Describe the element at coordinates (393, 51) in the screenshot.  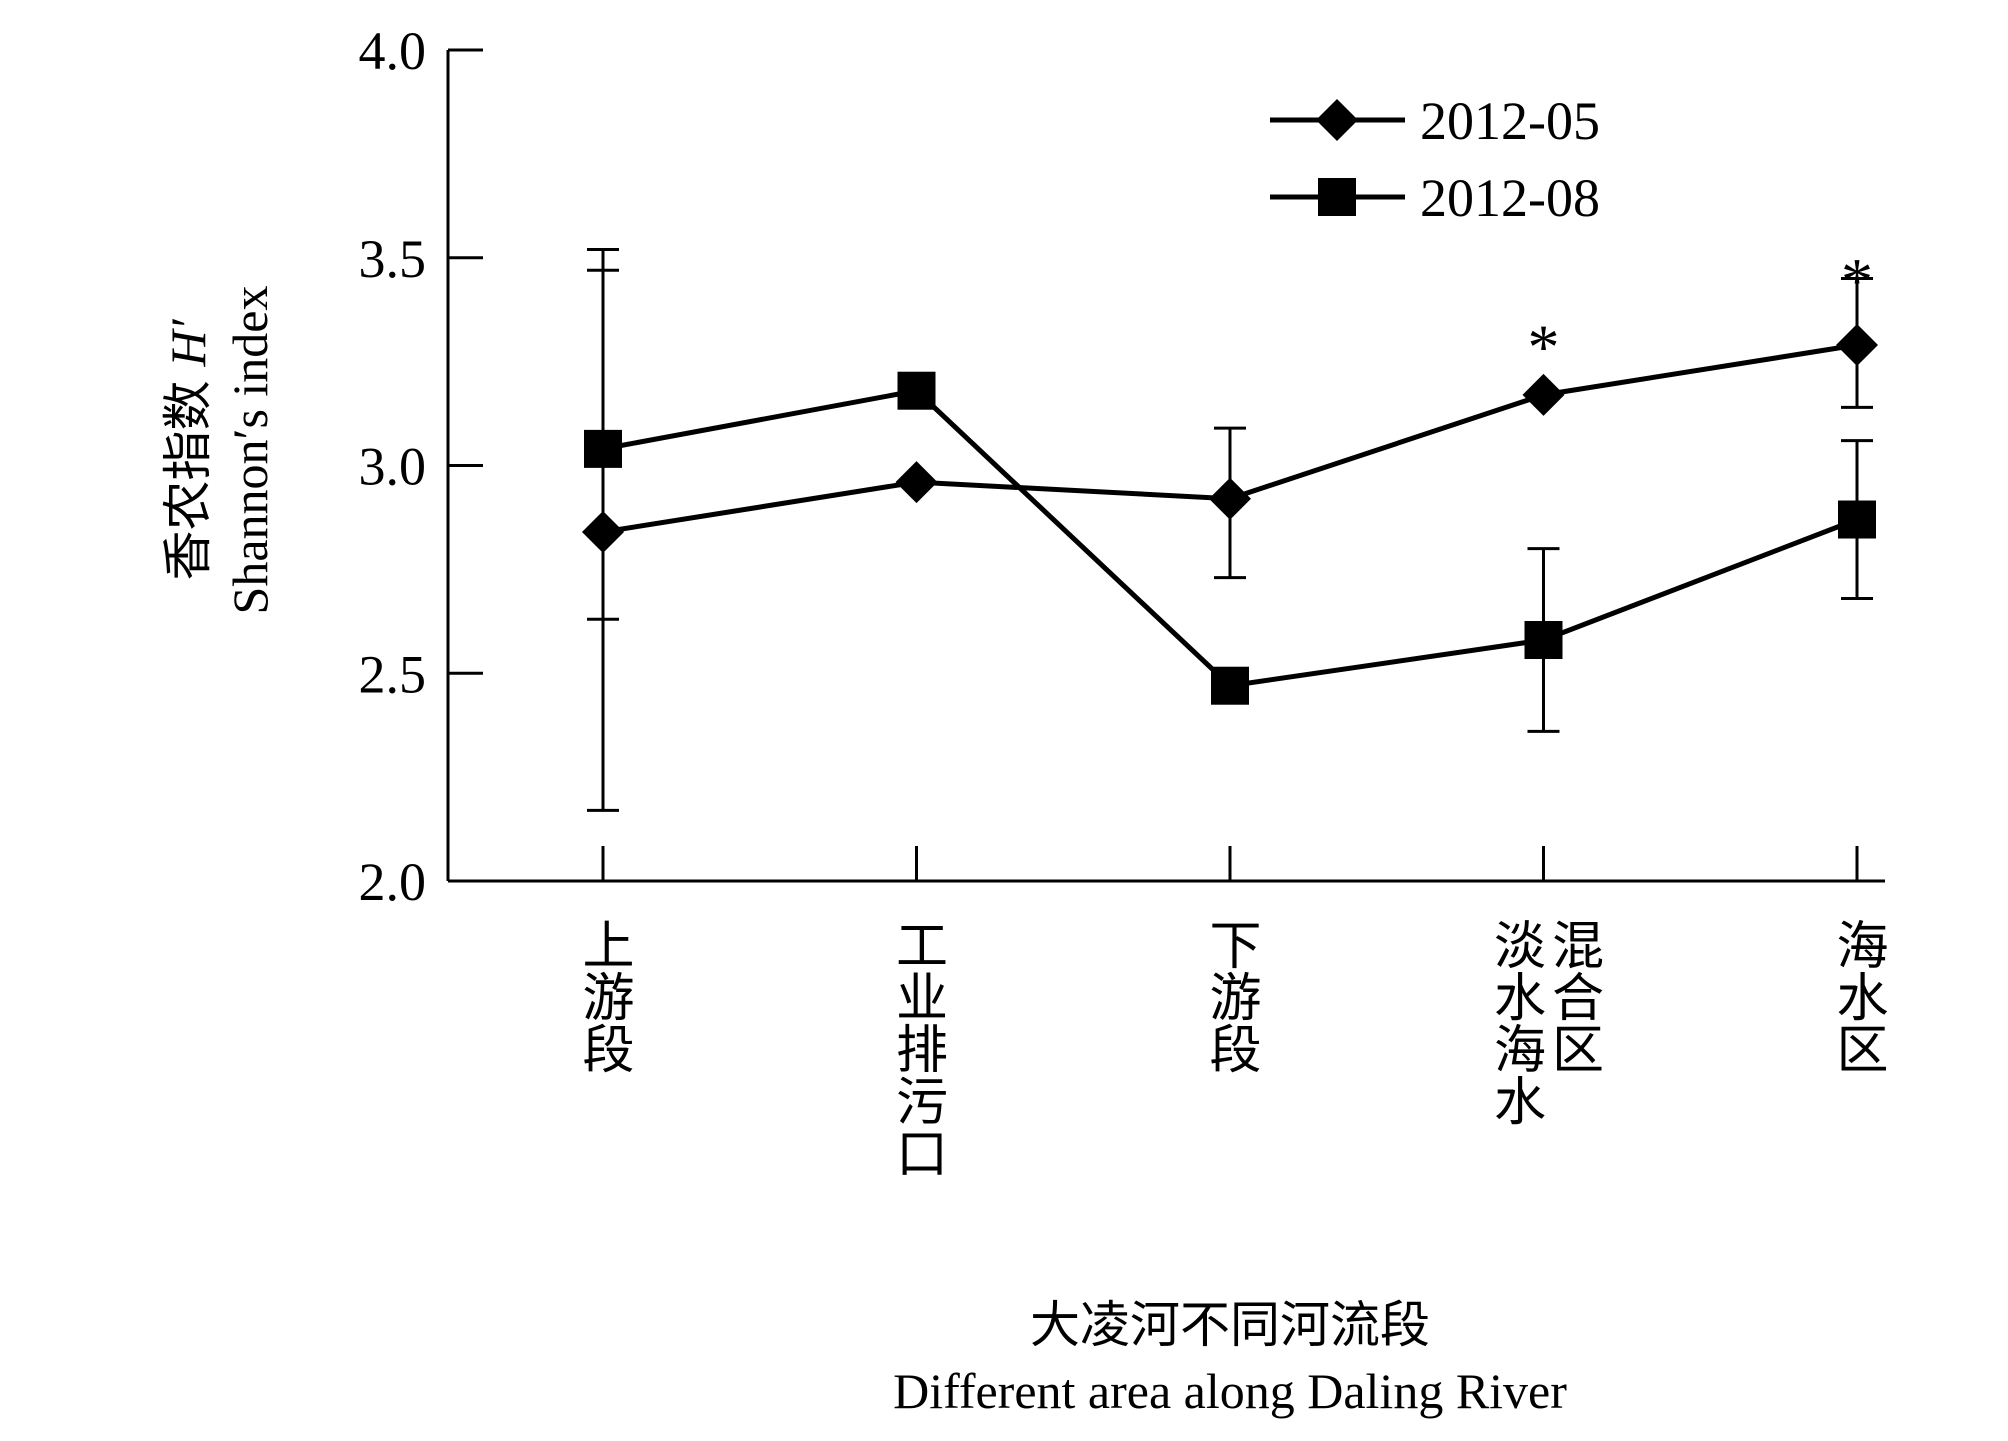
I see `y-tick-label: 4.0` at that location.